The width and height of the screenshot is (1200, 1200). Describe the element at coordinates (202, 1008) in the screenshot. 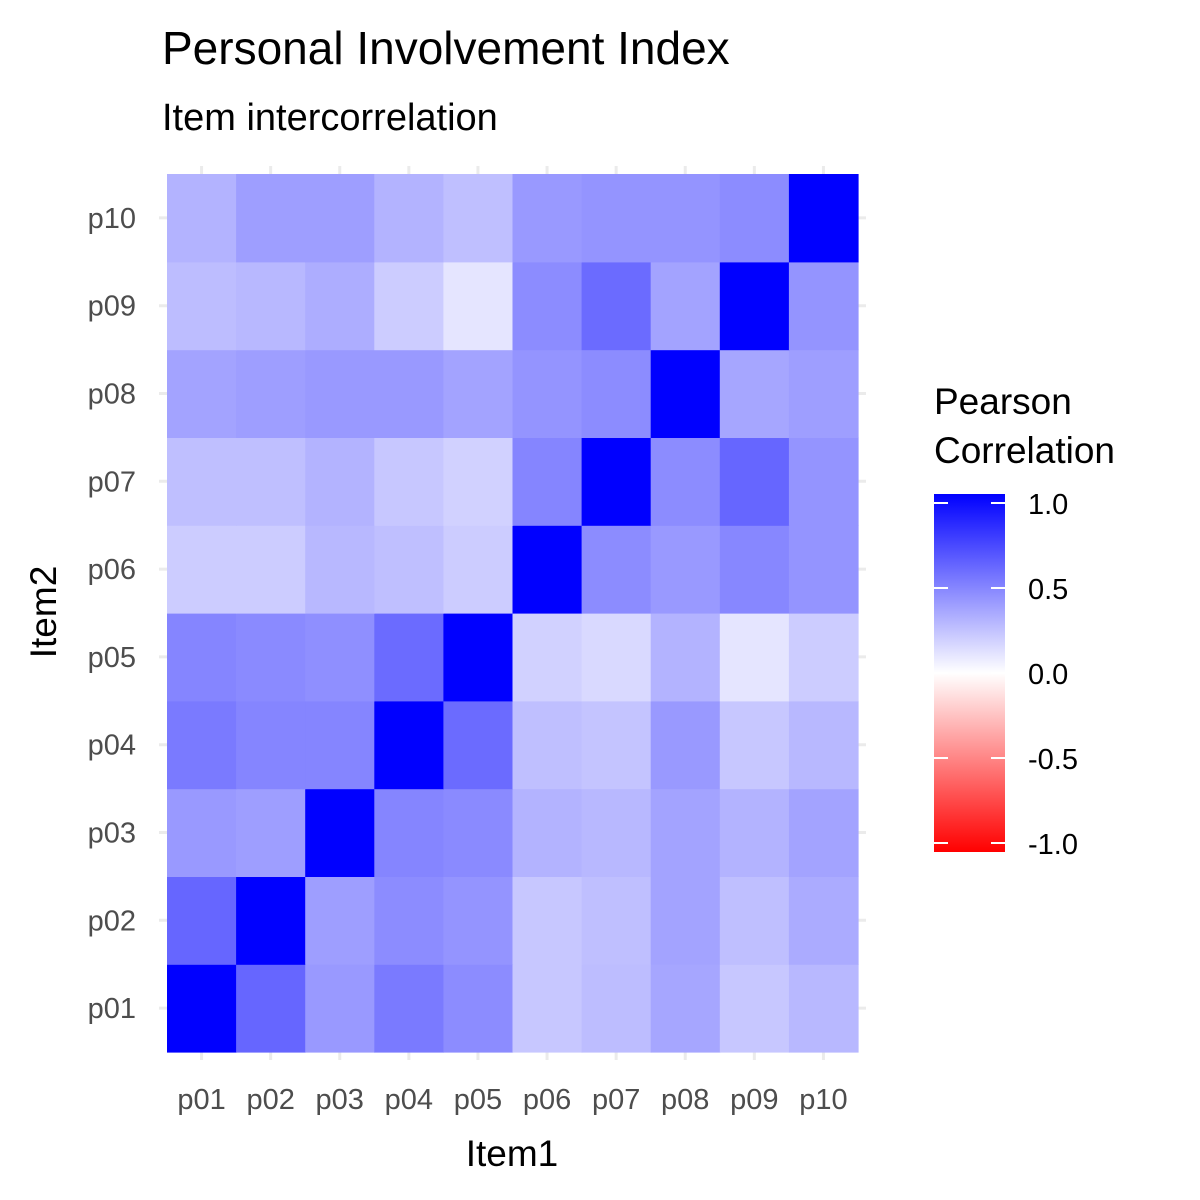

I see `heatmap-cell-p01-p01` at that location.